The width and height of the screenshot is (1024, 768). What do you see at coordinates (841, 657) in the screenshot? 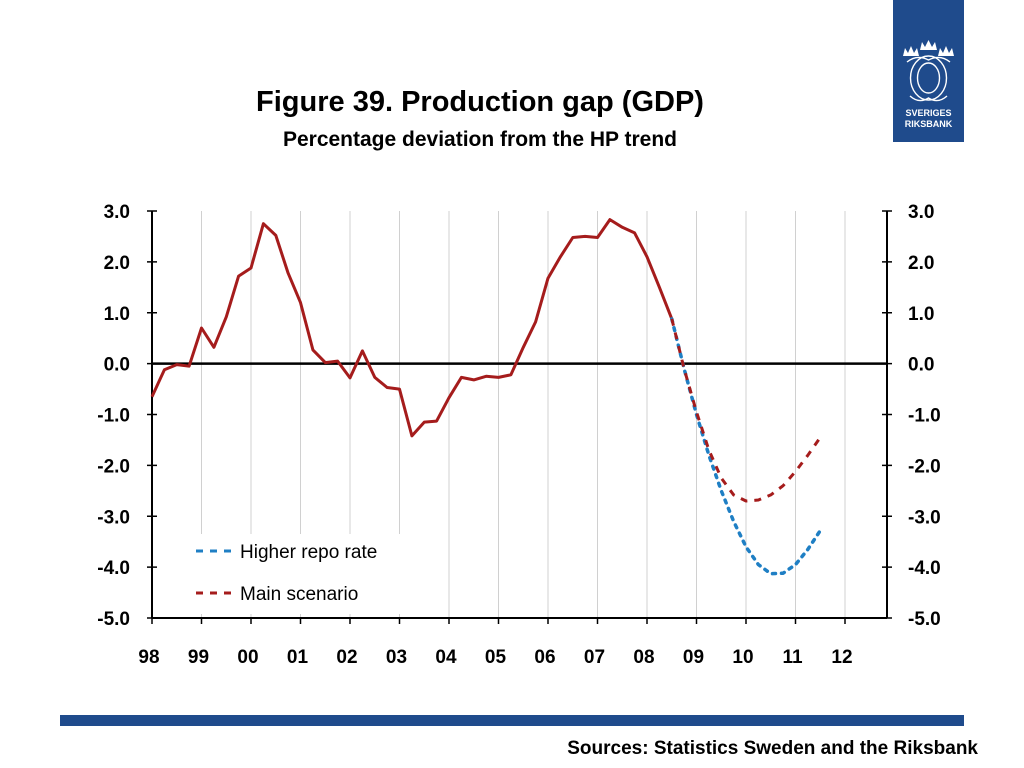
I see `x-tick-label: 12` at bounding box center [841, 657].